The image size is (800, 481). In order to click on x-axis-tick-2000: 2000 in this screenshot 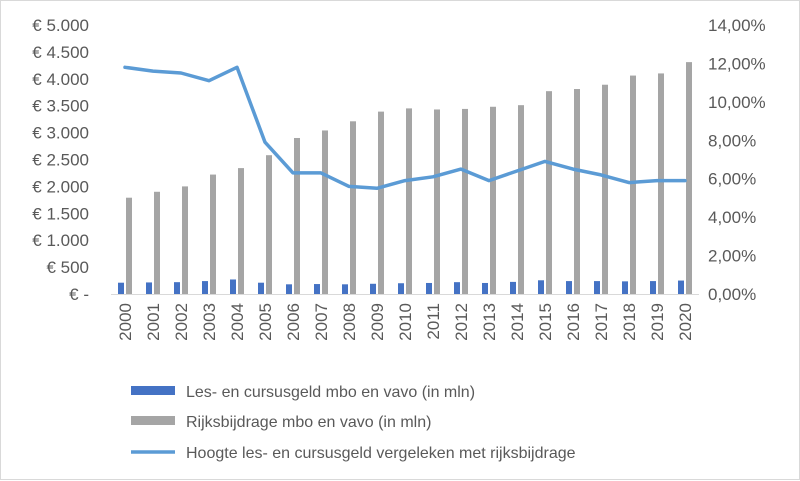, I will do `click(125, 322)`.